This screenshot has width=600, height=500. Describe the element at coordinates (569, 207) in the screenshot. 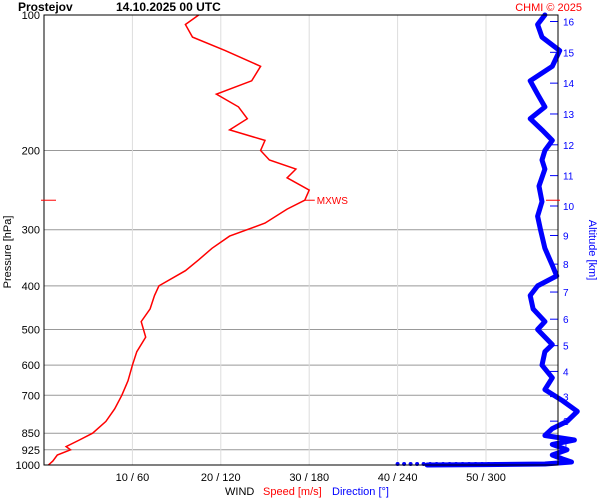

I see `altitude-tick-label: 10` at that location.